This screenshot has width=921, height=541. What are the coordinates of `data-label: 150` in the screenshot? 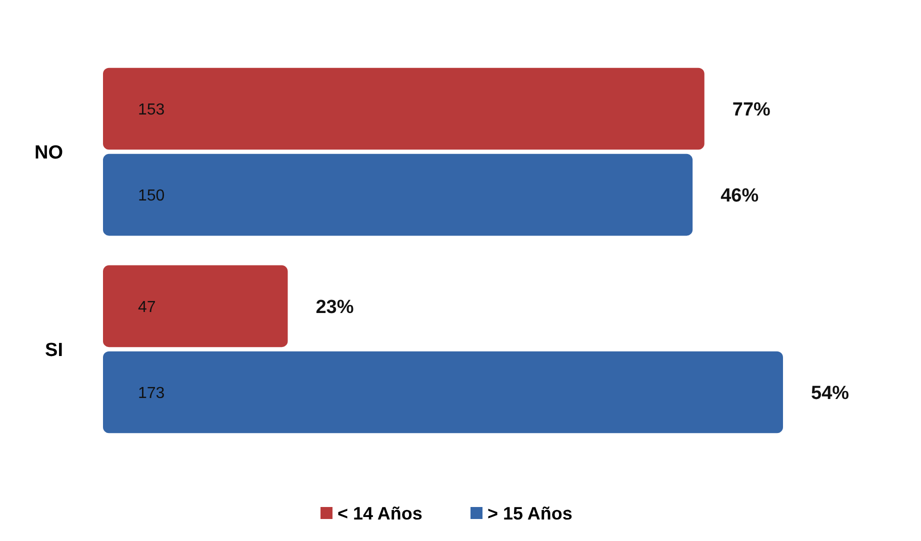 It's located at (151, 195).